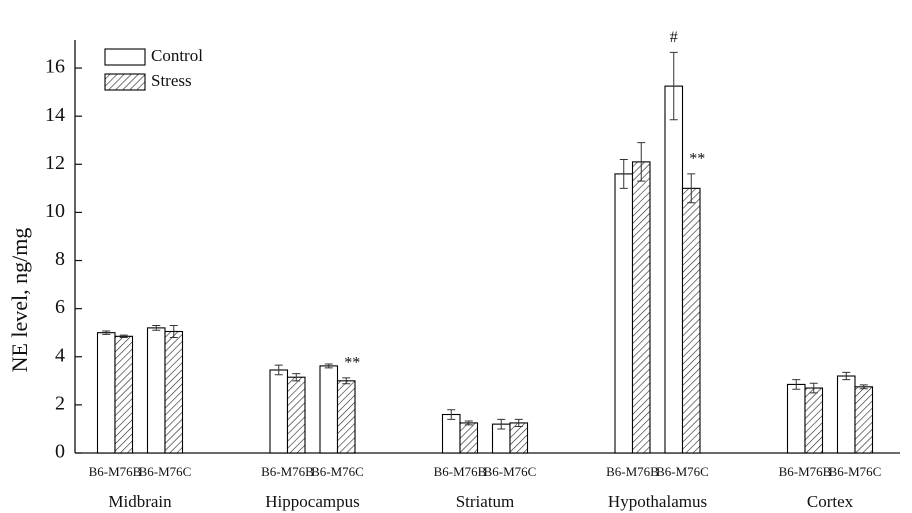 The width and height of the screenshot is (912, 513). Describe the element at coordinates (55, 67) in the screenshot. I see `y-tick-label: 16` at that location.